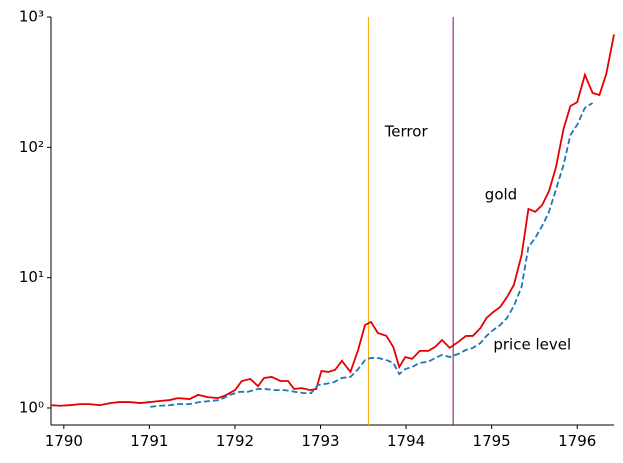 The image size is (623, 463). Describe the element at coordinates (31, 147) in the screenshot. I see `y-tick-label: 10²` at that location.